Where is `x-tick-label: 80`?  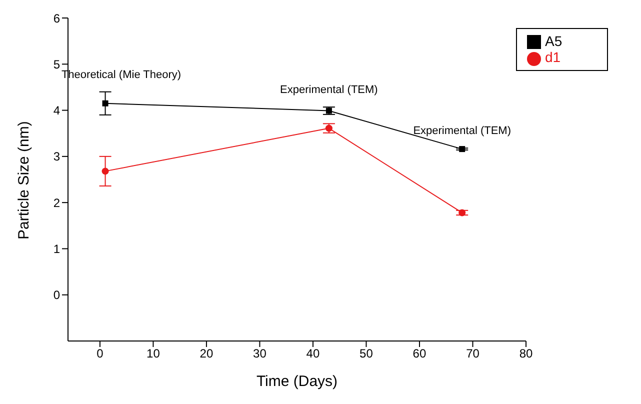
x-tick-label: 80 is located at coordinates (526, 353).